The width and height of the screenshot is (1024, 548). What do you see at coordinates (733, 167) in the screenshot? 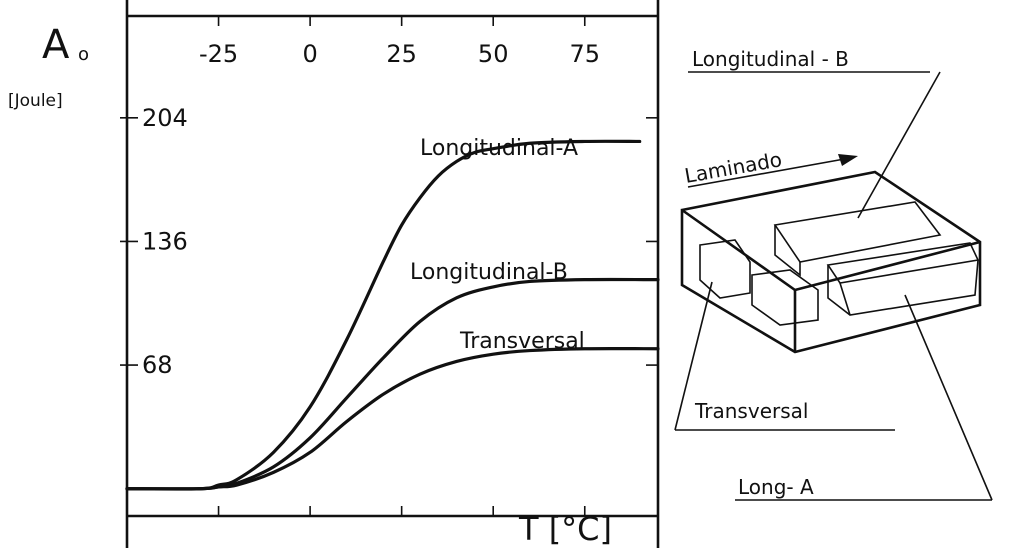
I see `label-laminado: Laminado` at bounding box center [733, 167].